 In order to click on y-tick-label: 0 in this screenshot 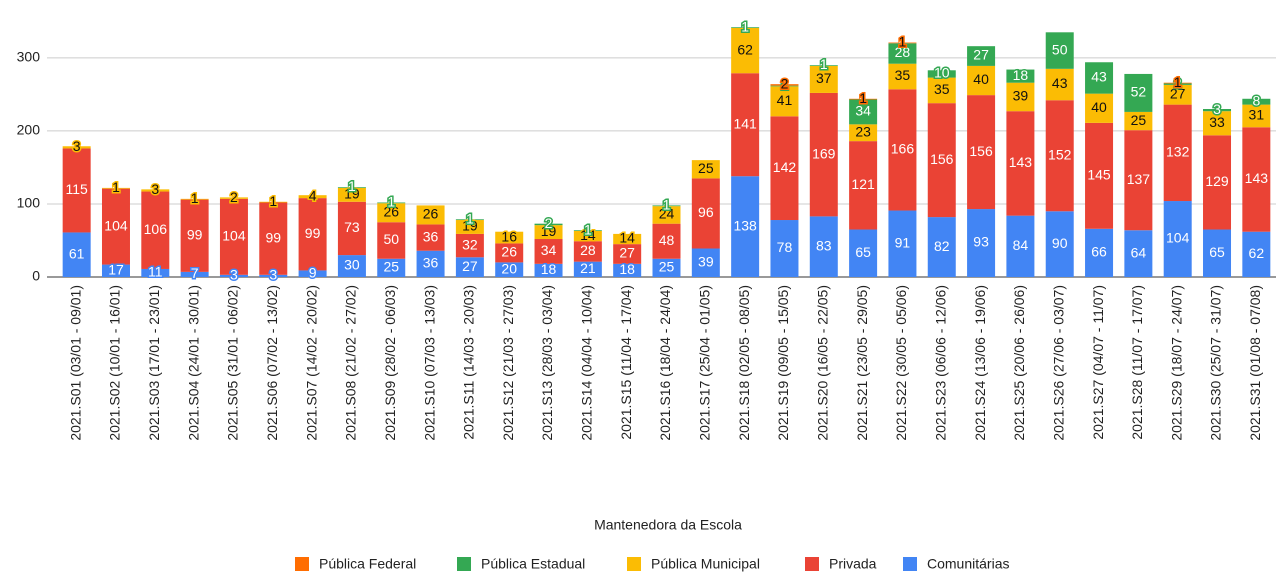, I will do `click(36, 276)`.